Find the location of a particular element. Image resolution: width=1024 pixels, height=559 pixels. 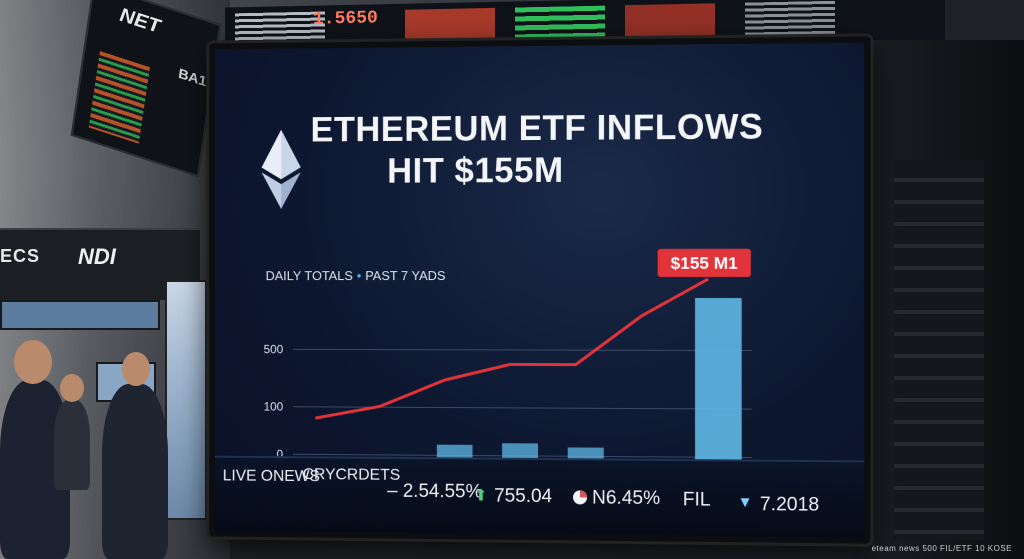

ticker-item-value: N6.45% is located at coordinates (626, 498).